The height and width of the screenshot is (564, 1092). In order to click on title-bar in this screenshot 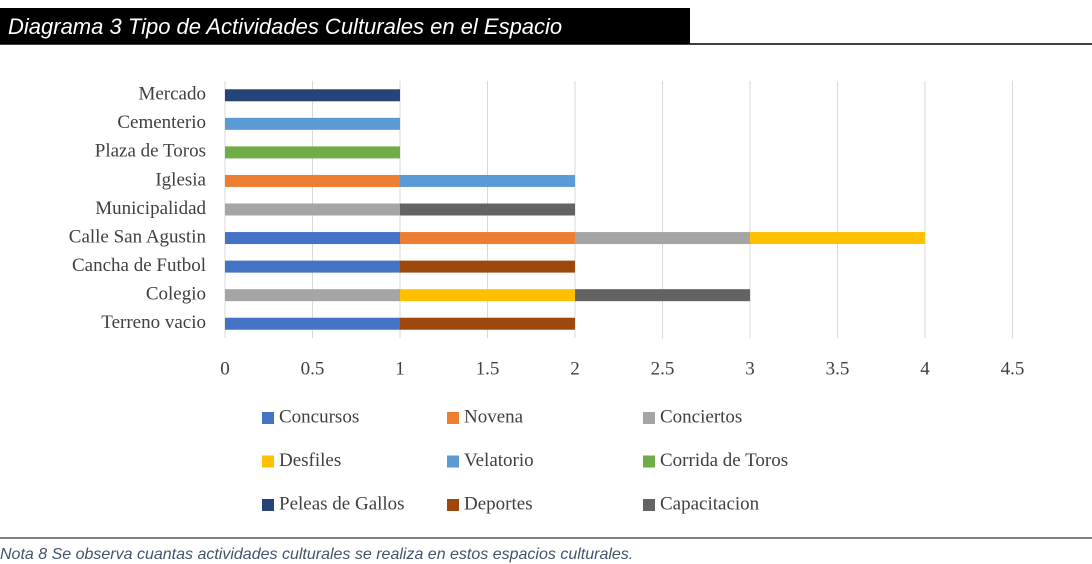, I will do `click(345, 26)`.